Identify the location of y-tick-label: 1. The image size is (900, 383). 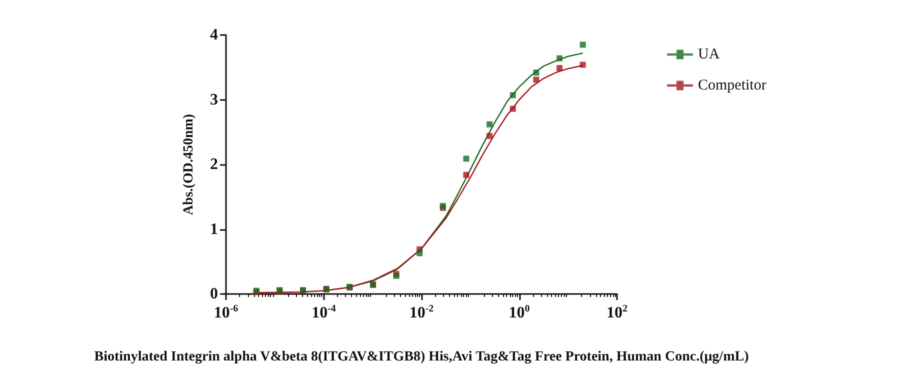
(214, 229).